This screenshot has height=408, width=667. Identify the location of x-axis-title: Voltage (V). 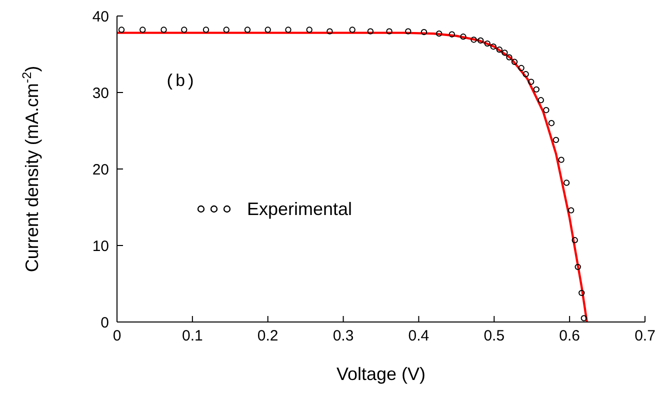
(381, 374).